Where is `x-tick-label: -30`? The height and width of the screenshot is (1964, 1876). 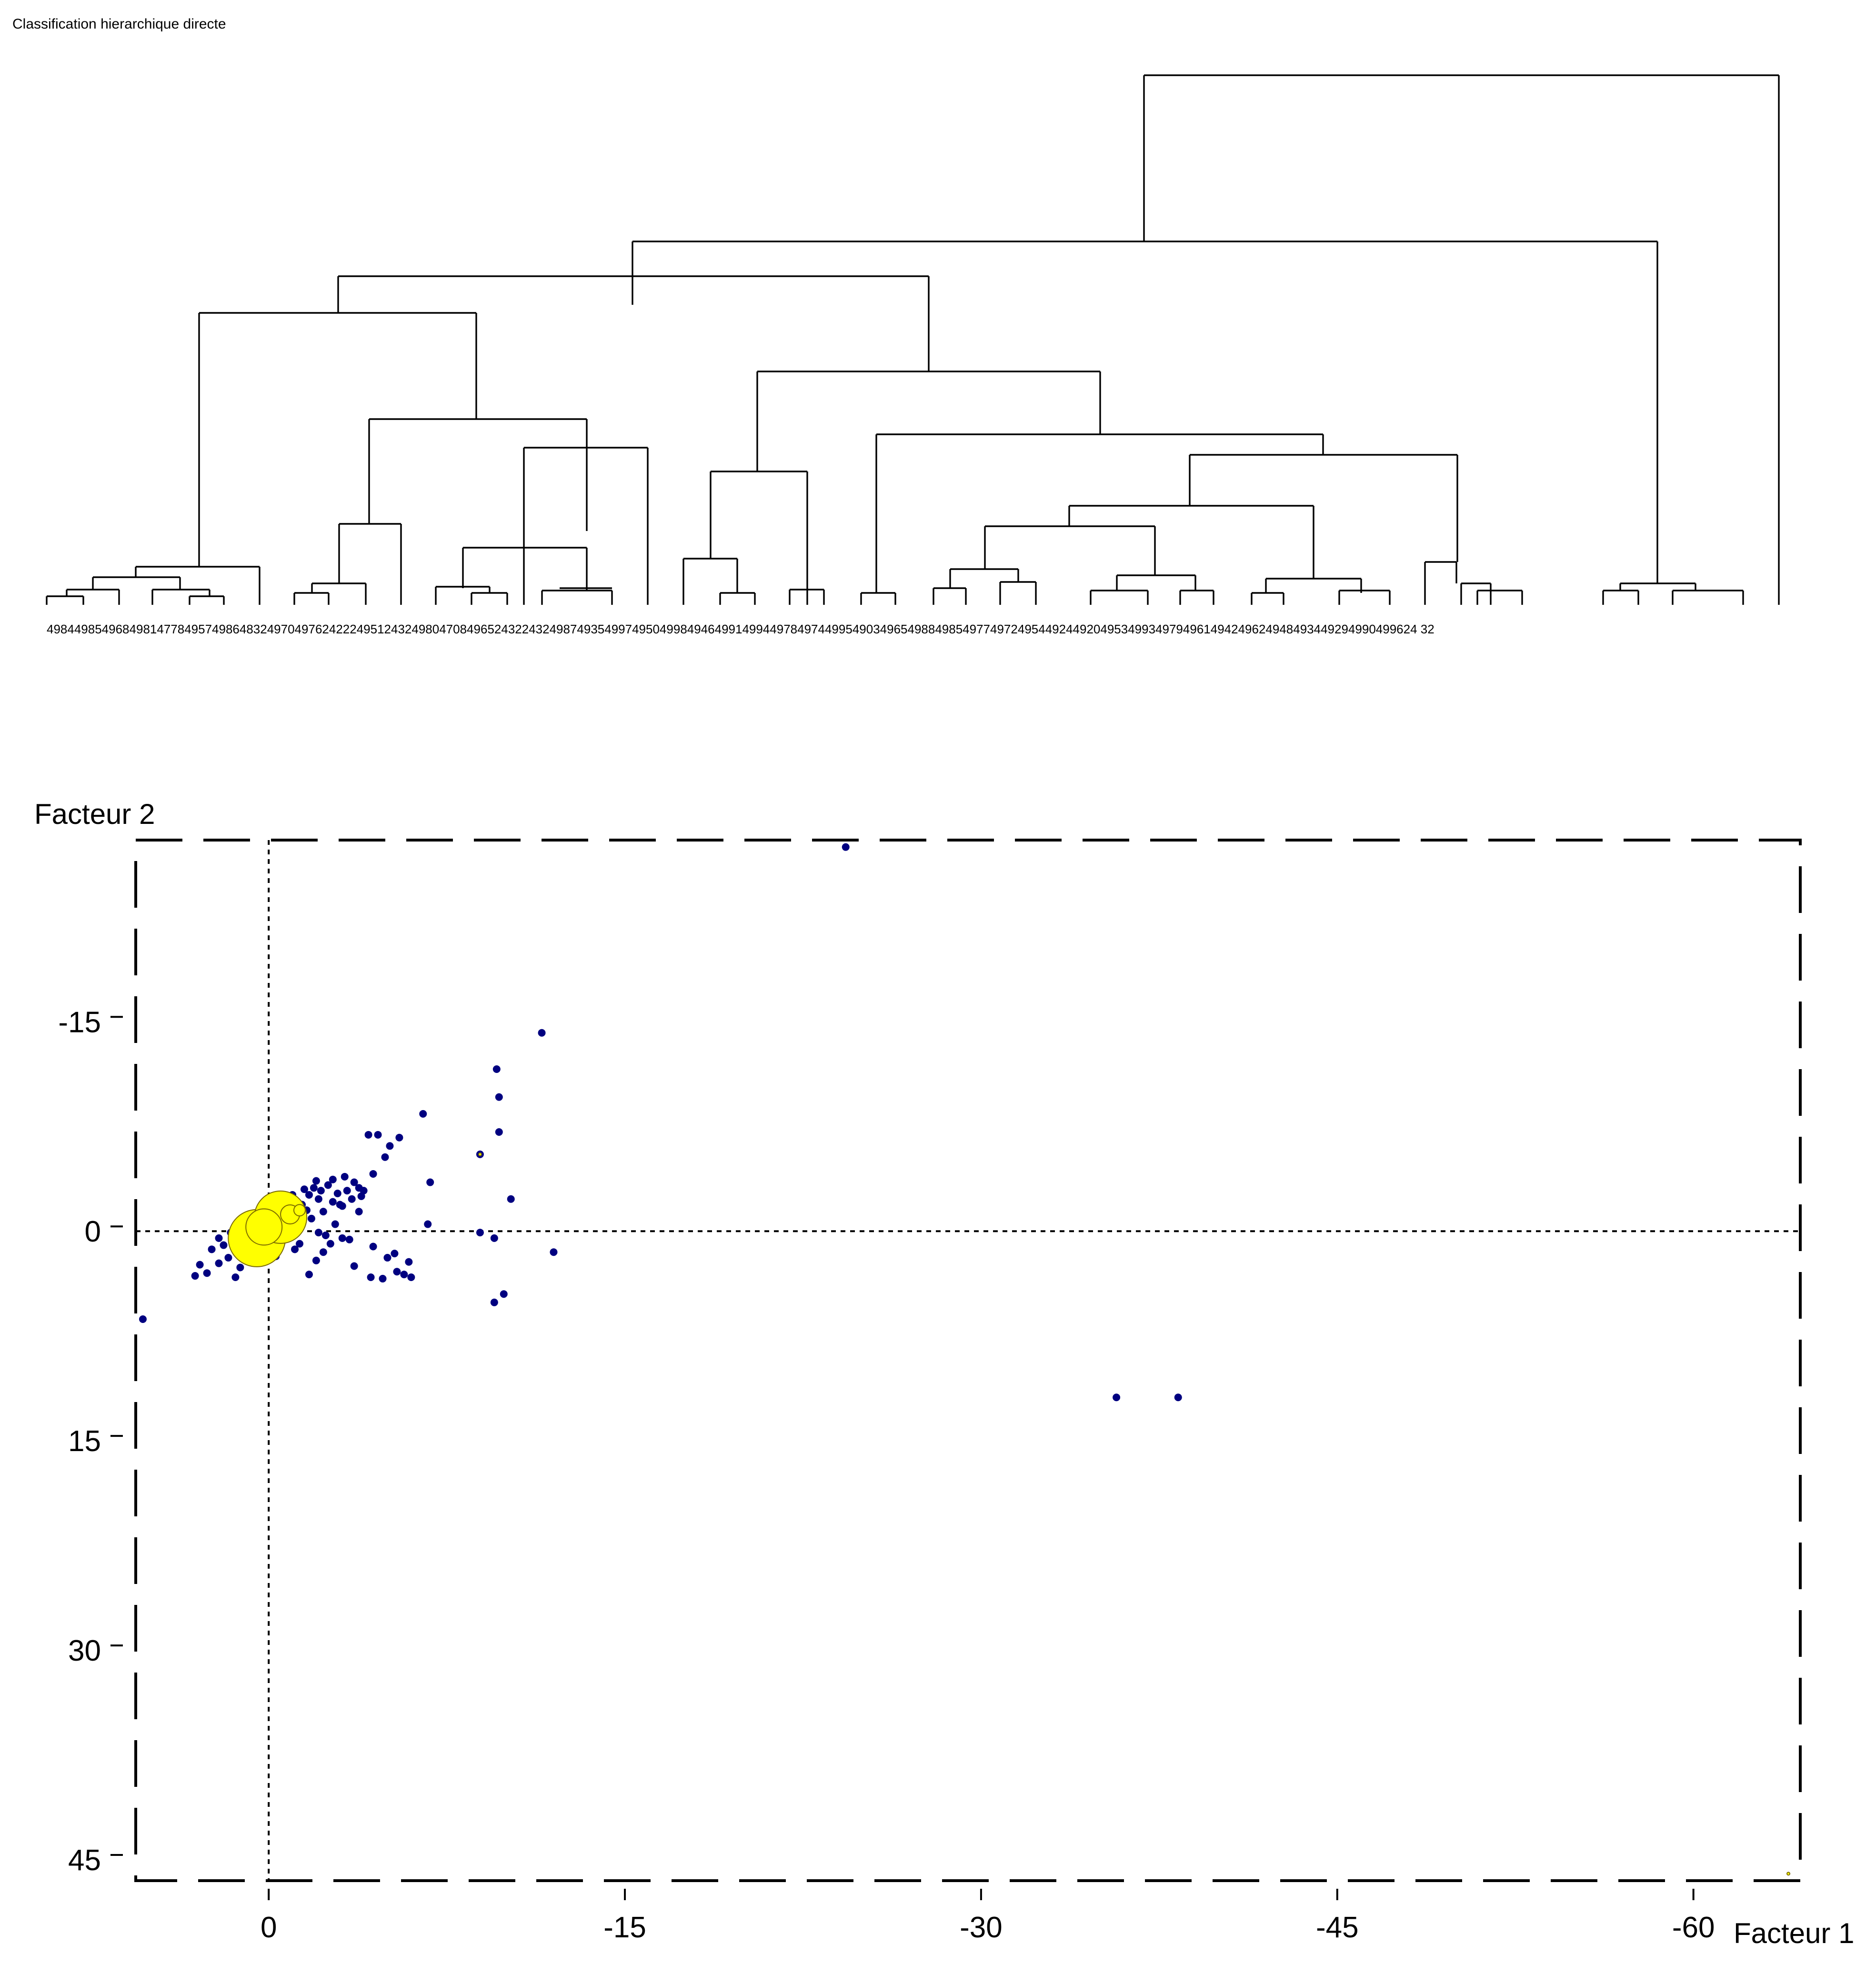 x-tick-label: -30 is located at coordinates (981, 1927).